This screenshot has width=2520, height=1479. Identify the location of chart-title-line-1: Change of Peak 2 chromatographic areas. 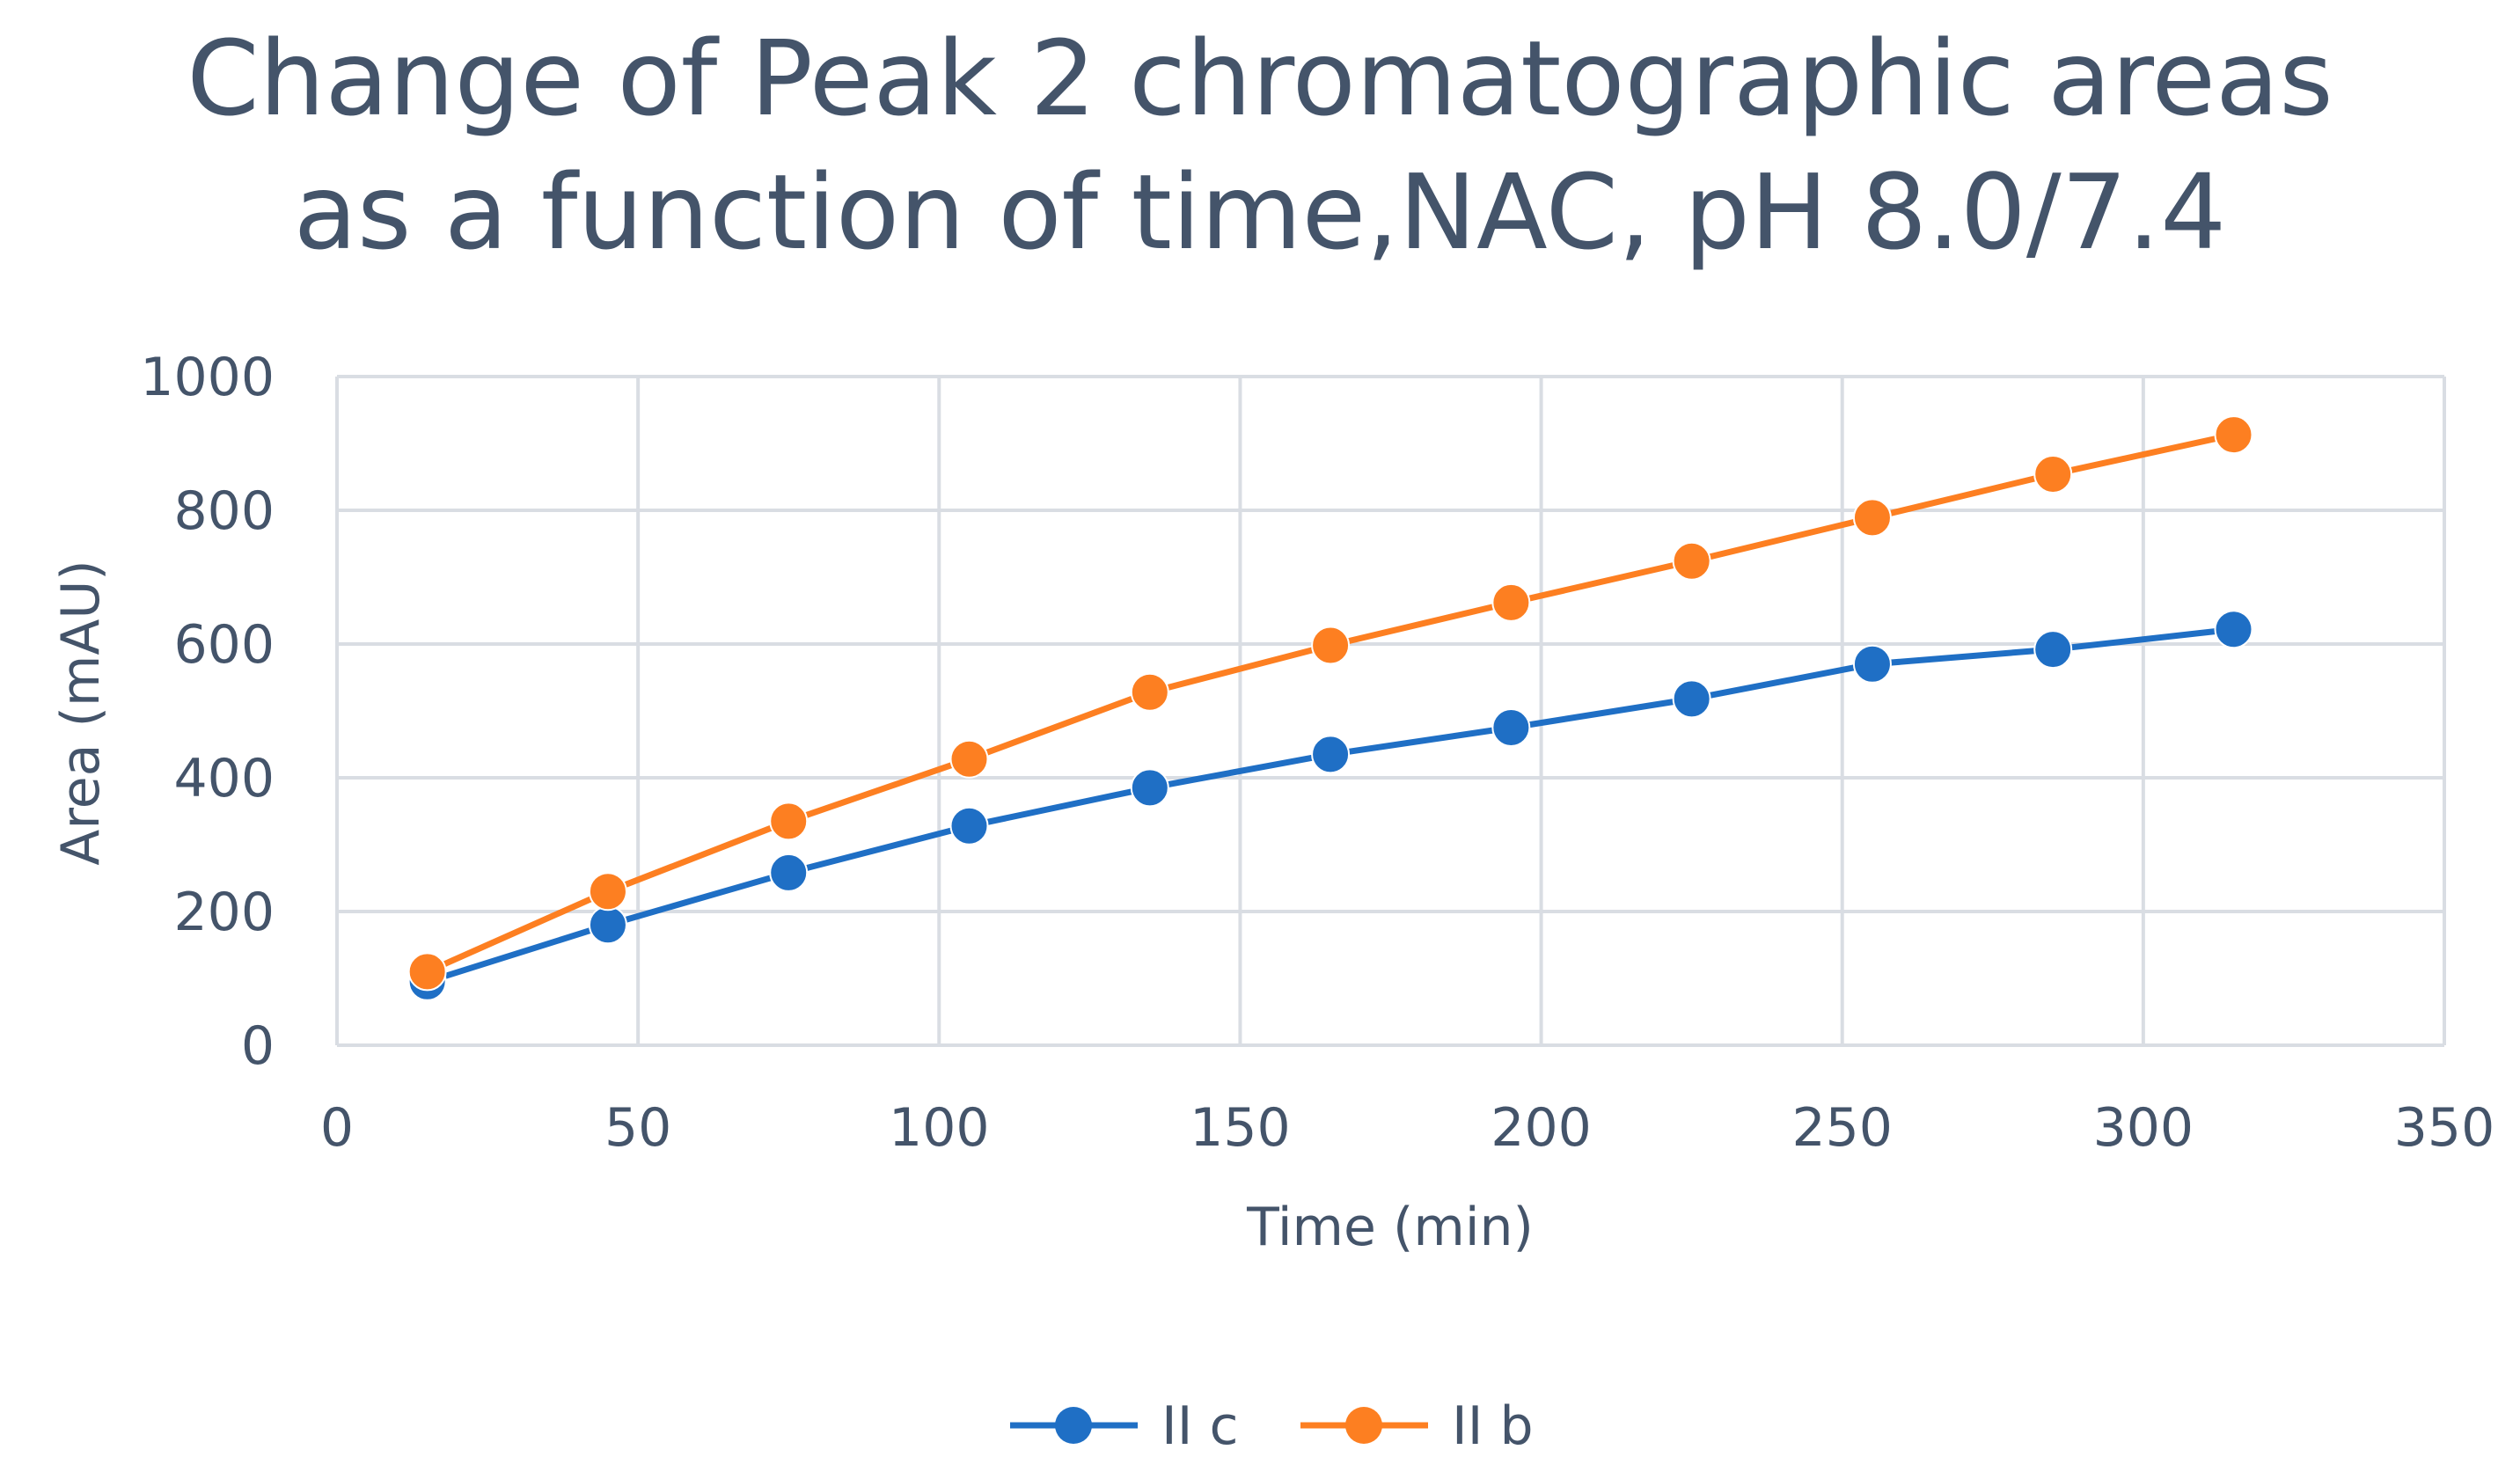
(1260, 78).